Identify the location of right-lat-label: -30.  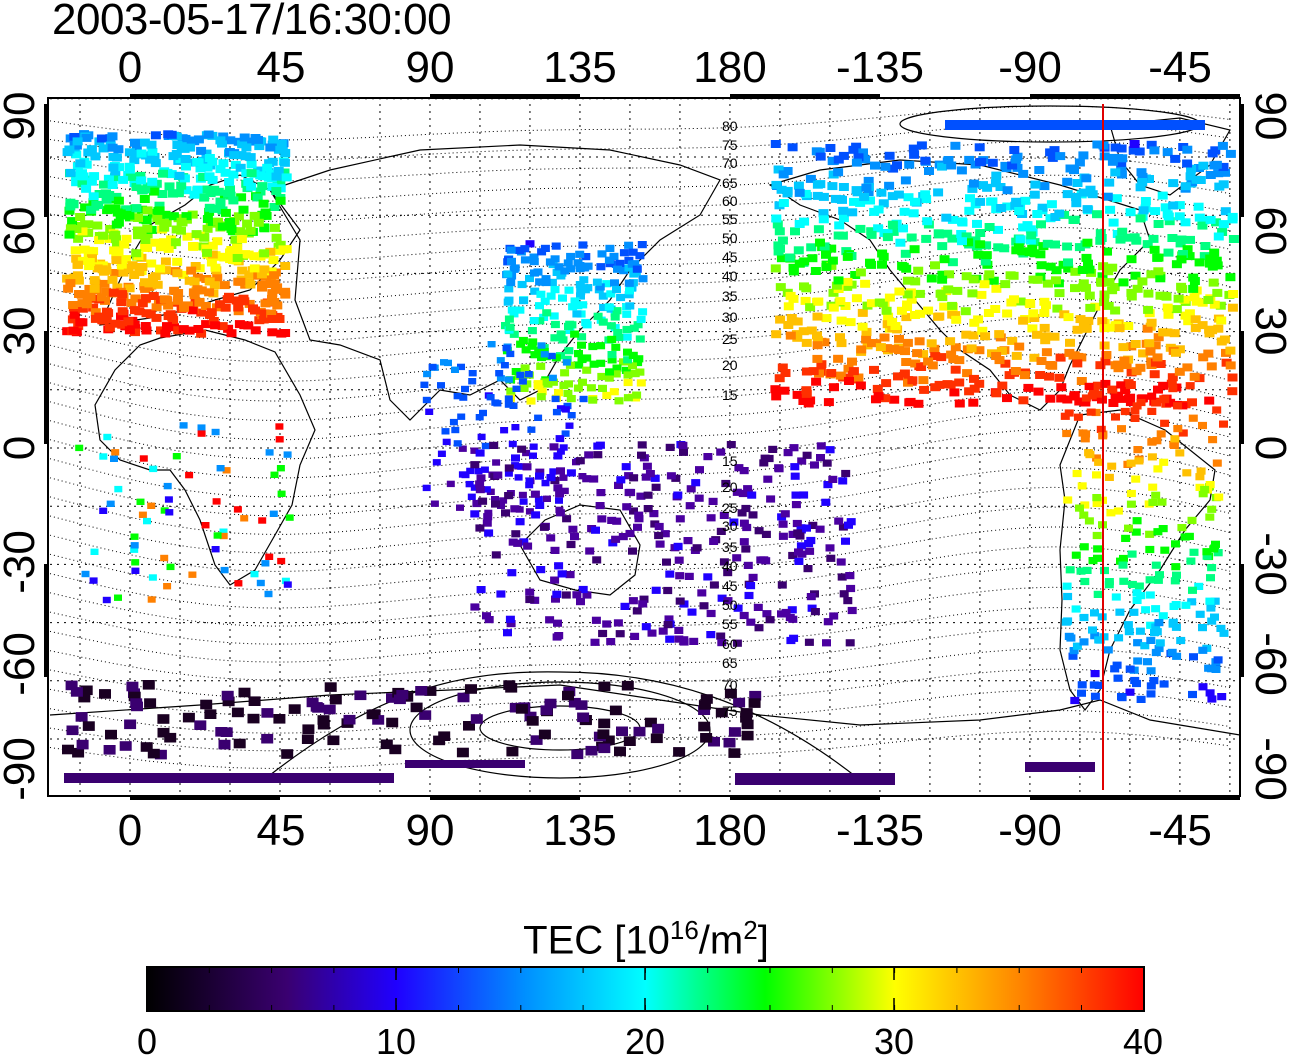
(1269, 564).